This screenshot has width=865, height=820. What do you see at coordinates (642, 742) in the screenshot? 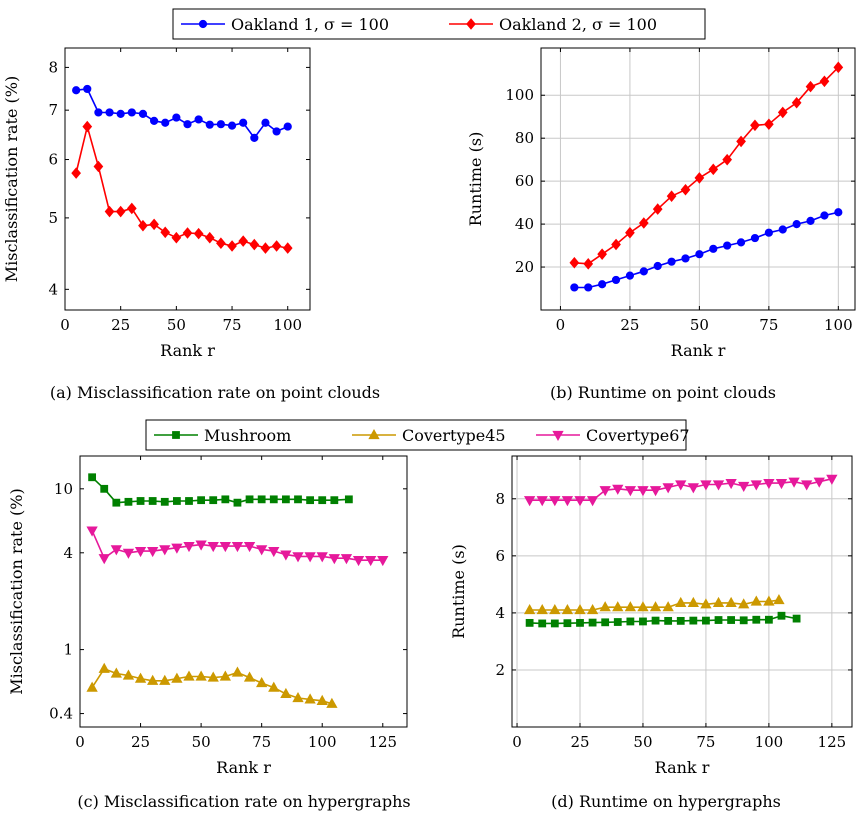
I see `x-tick-label: 50` at bounding box center [642, 742].